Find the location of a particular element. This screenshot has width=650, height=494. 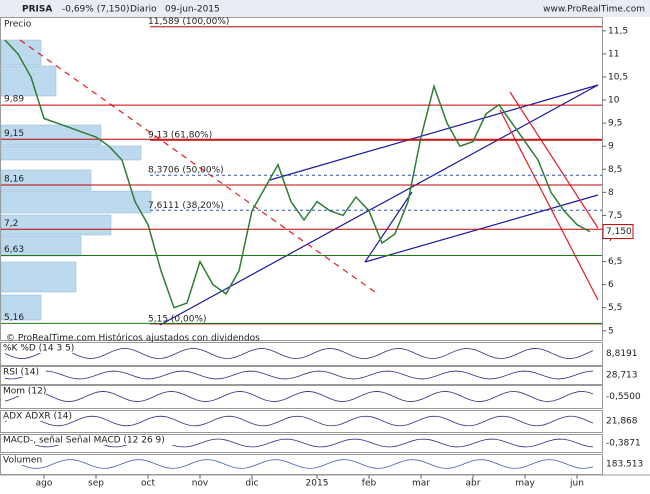

level-label: 9,15 is located at coordinates (14, 134).